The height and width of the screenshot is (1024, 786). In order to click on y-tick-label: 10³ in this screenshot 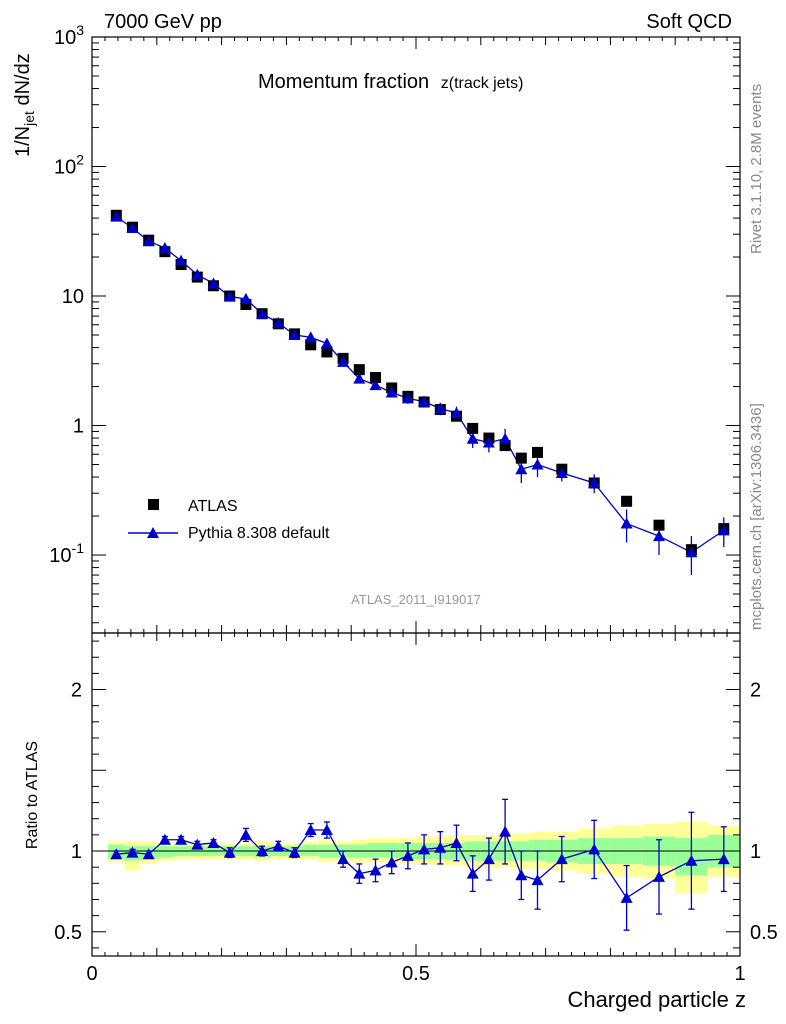, I will do `click(69, 35)`.